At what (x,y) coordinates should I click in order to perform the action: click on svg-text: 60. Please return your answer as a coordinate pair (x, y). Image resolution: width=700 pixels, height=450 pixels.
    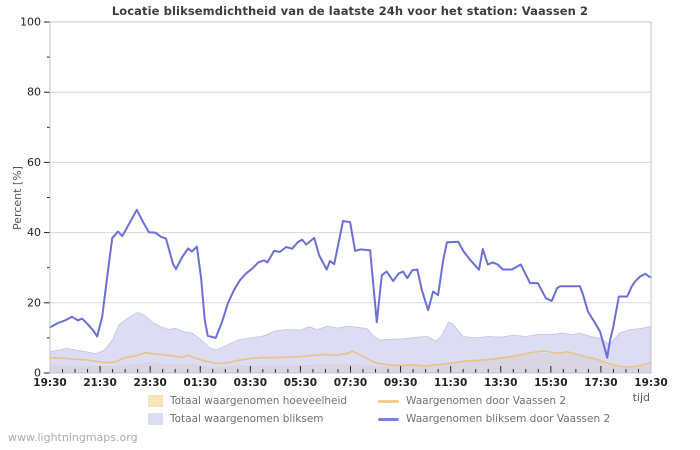
    Looking at the image, I should click on (34, 162).